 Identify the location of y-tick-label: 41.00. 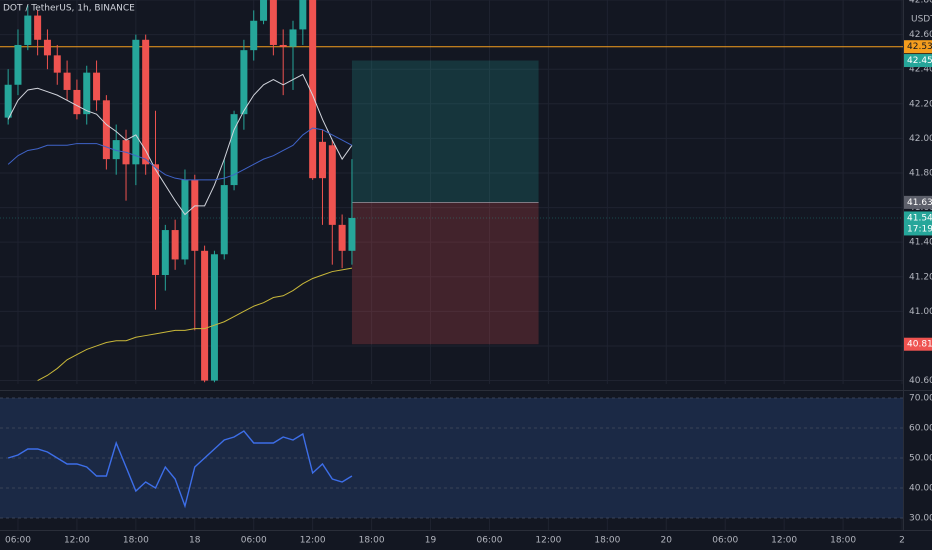
(920, 312).